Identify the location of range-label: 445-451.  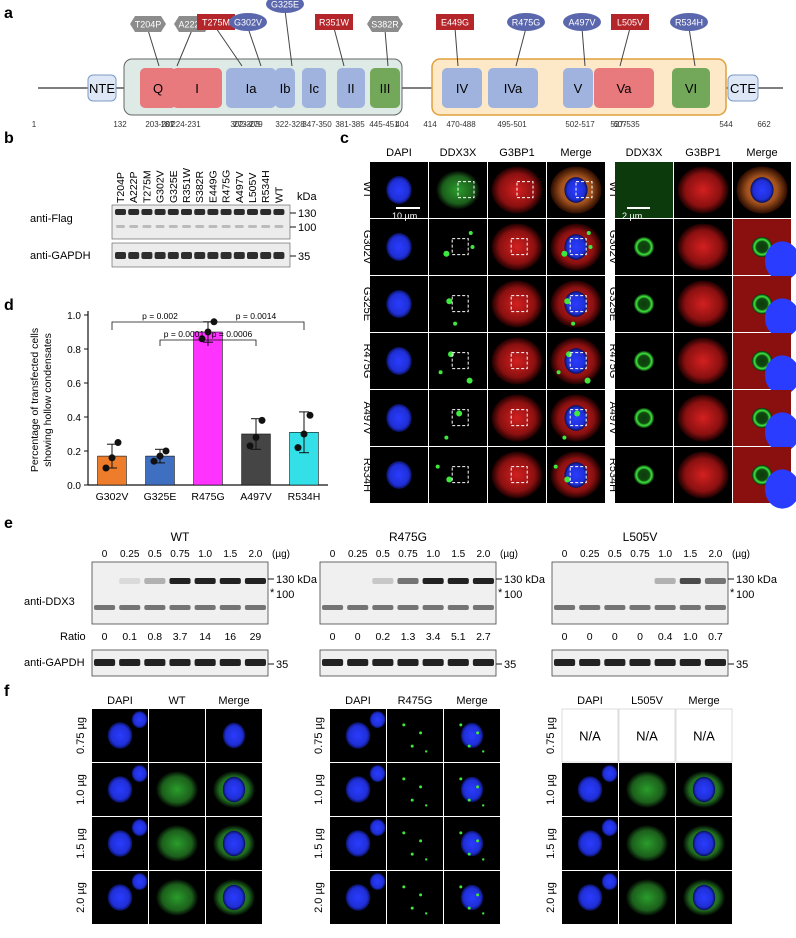
(384, 124).